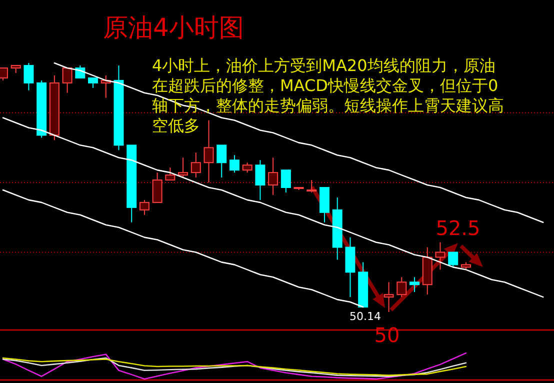 This screenshot has width=554, height=383. Describe the element at coordinates (365, 316) in the screenshot. I see `annotation: 50.14` at that location.